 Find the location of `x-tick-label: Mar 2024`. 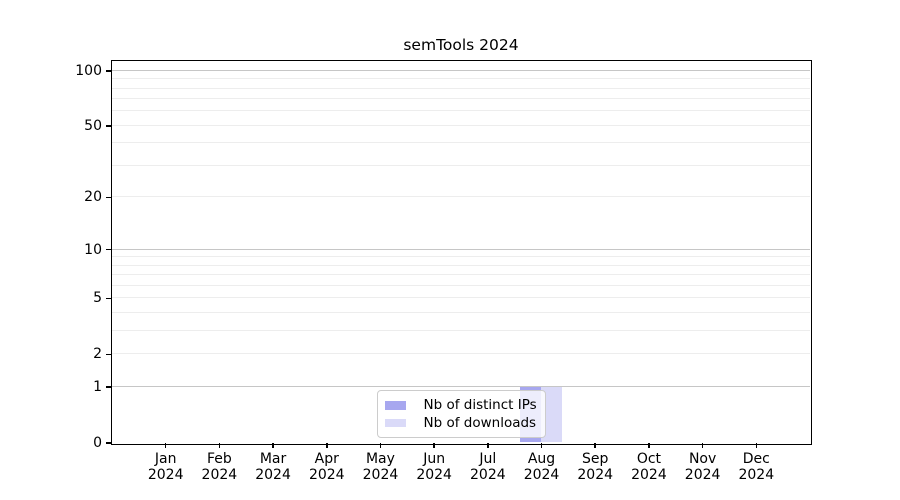

x-tick-label: Mar 2024 is located at coordinates (273, 467).